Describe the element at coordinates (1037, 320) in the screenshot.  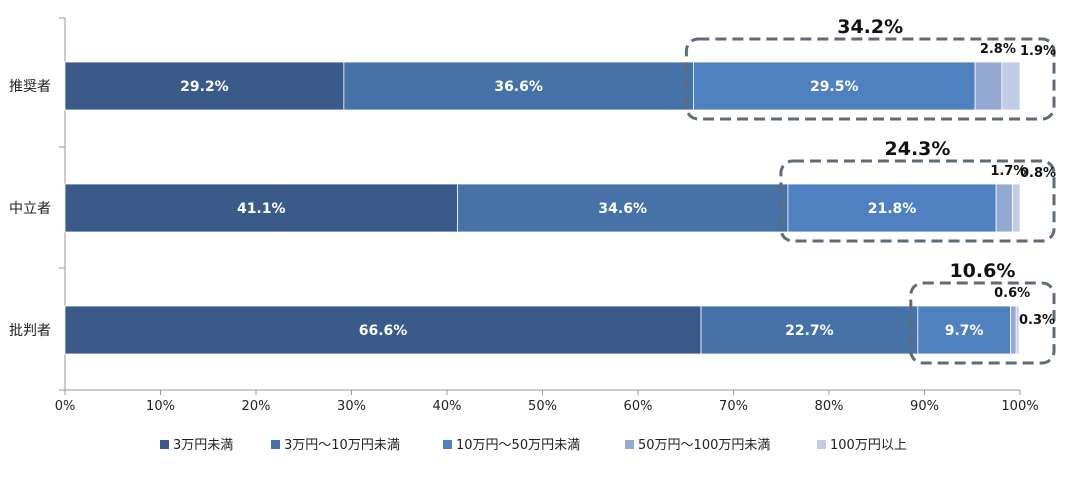
I see `segment-label: 0.3%` at that location.